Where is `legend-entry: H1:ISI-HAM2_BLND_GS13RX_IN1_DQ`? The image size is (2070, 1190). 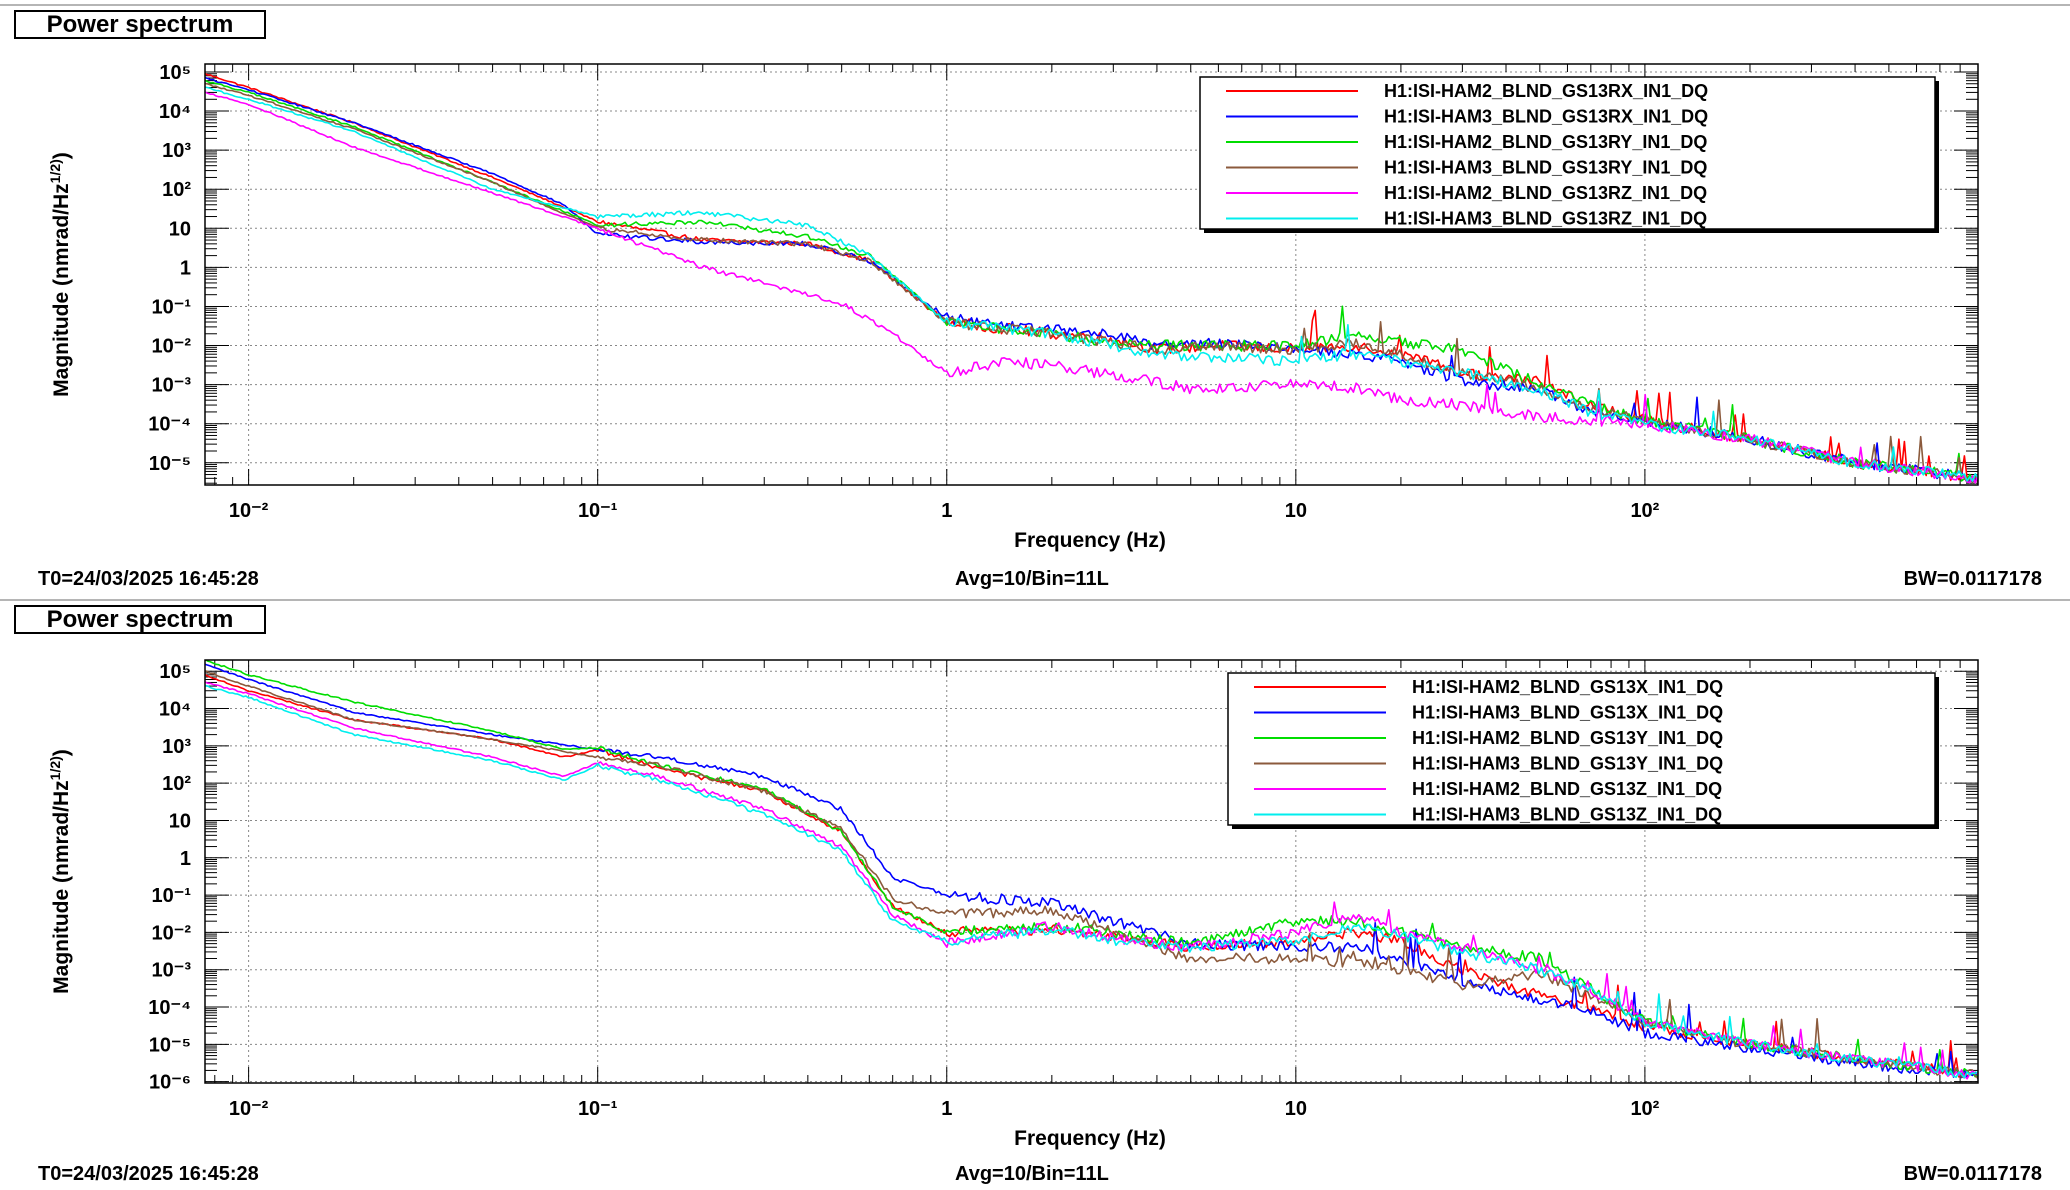 legend-entry: H1:ISI-HAM2_BLND_GS13RX_IN1_DQ is located at coordinates (1546, 91).